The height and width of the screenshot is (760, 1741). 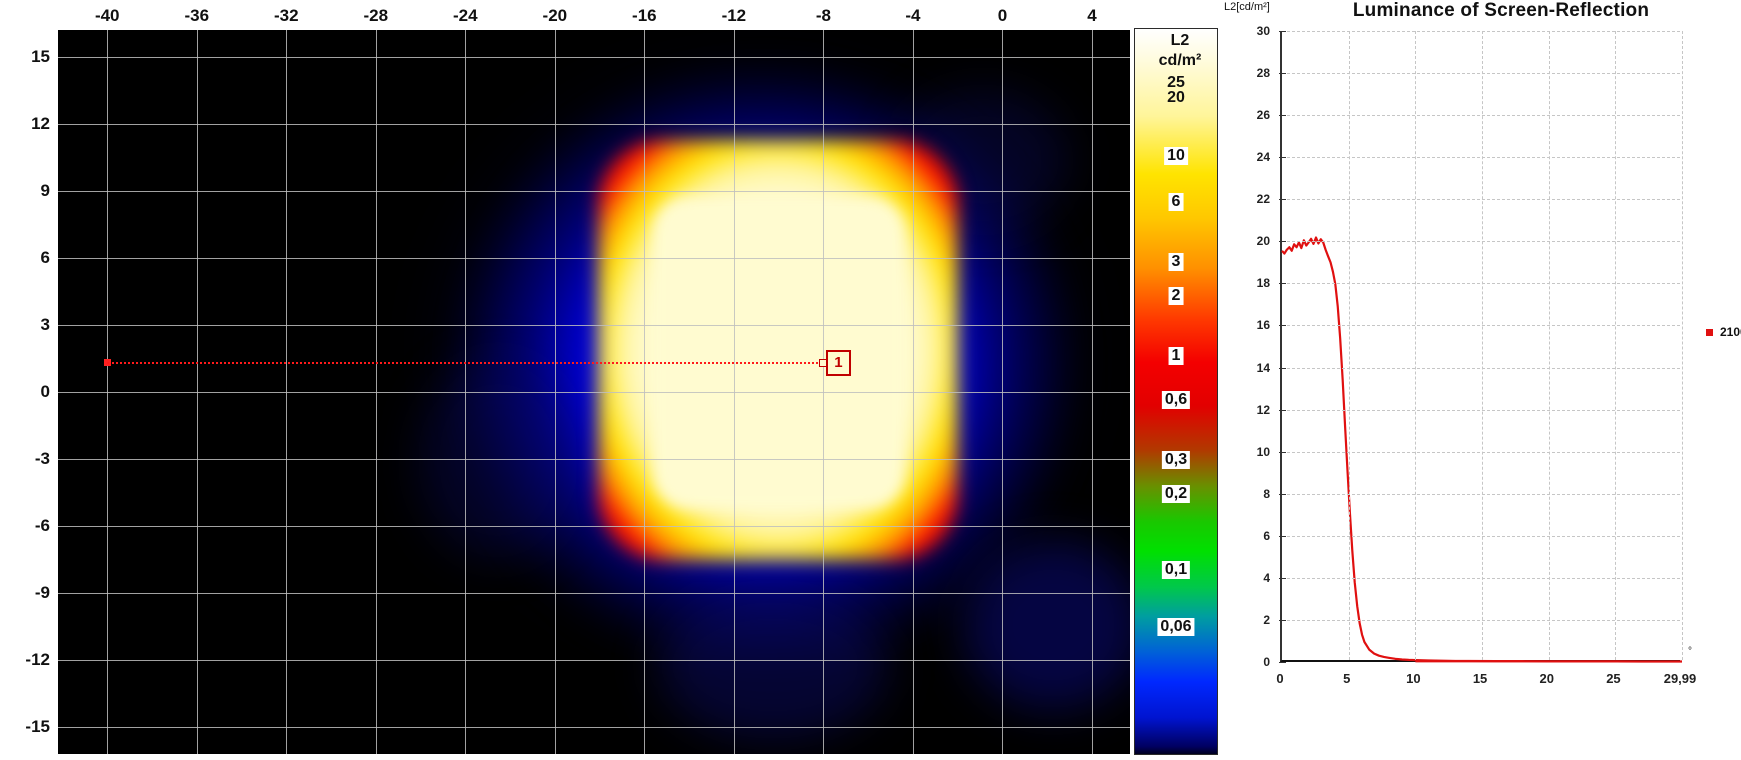 What do you see at coordinates (838, 362) in the screenshot?
I see `cursor-marker-1: 1` at bounding box center [838, 362].